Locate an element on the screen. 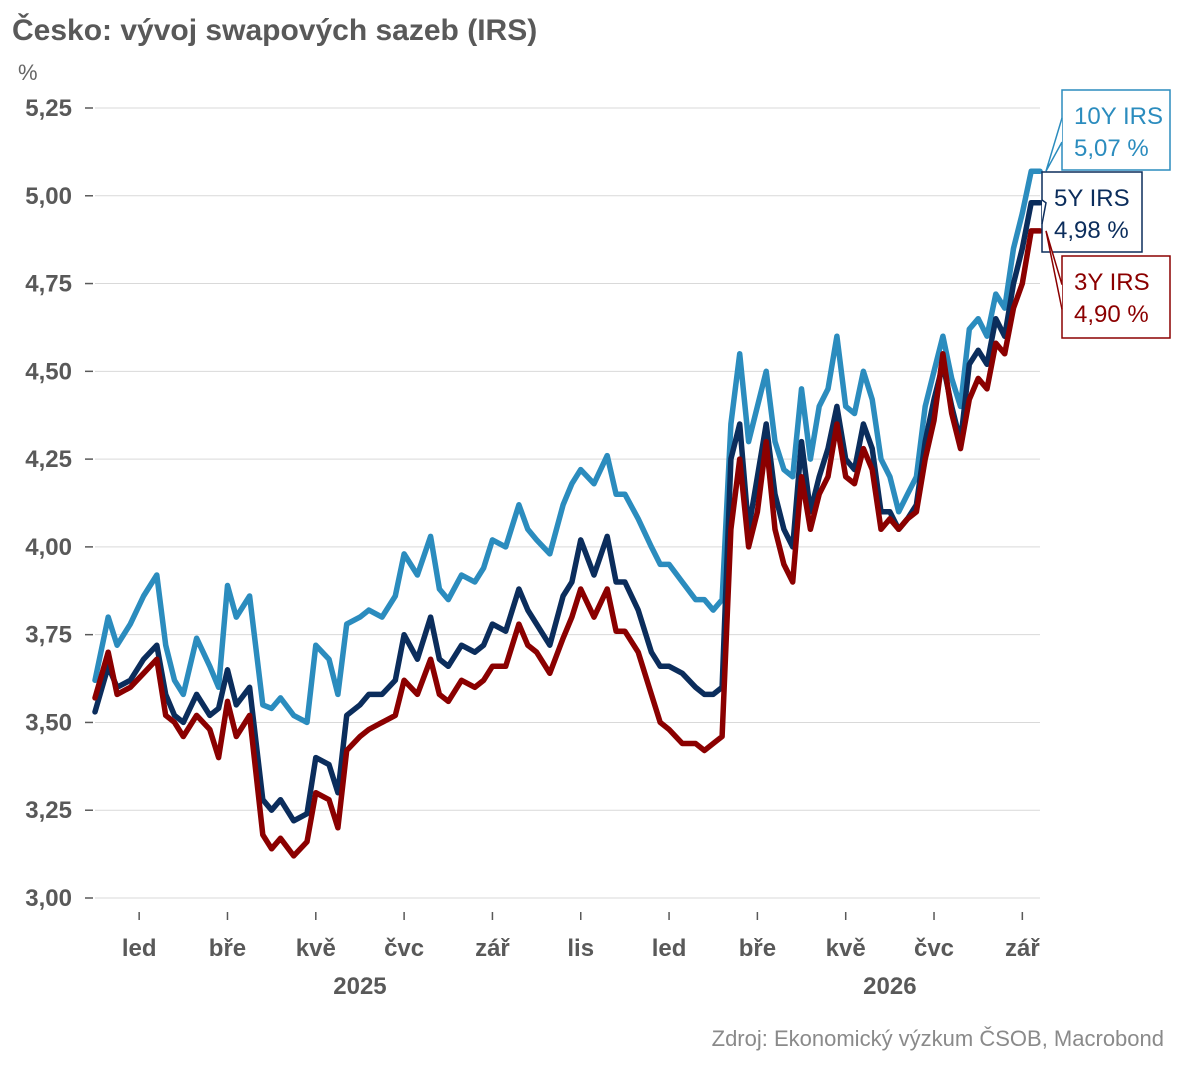 Image resolution: width=1188 pixels, height=1080 pixels. y-tick-label: 4,75 is located at coordinates (48, 284).